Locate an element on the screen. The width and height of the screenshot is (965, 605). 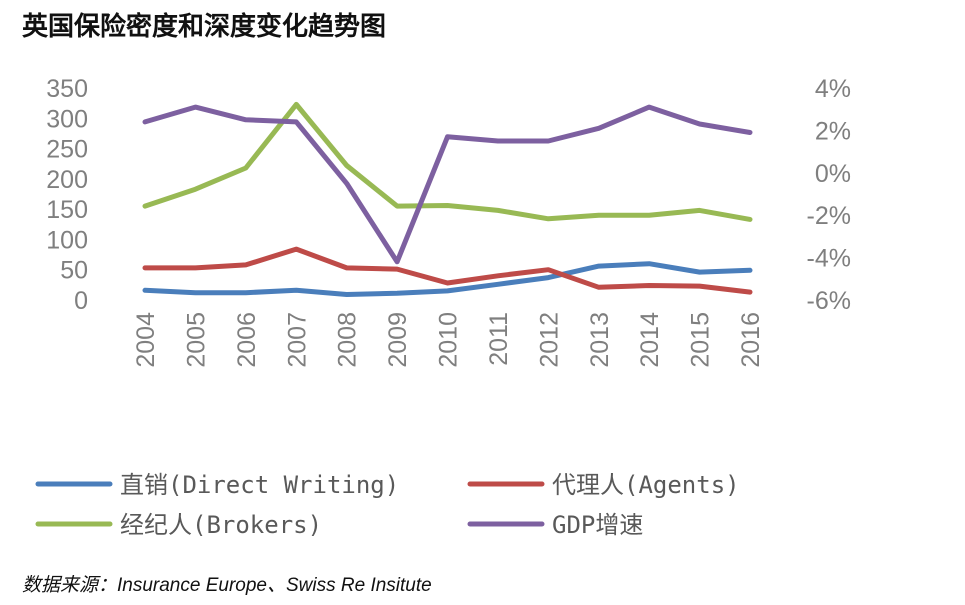
x-tick-label: 2006 is located at coordinates (247, 340).